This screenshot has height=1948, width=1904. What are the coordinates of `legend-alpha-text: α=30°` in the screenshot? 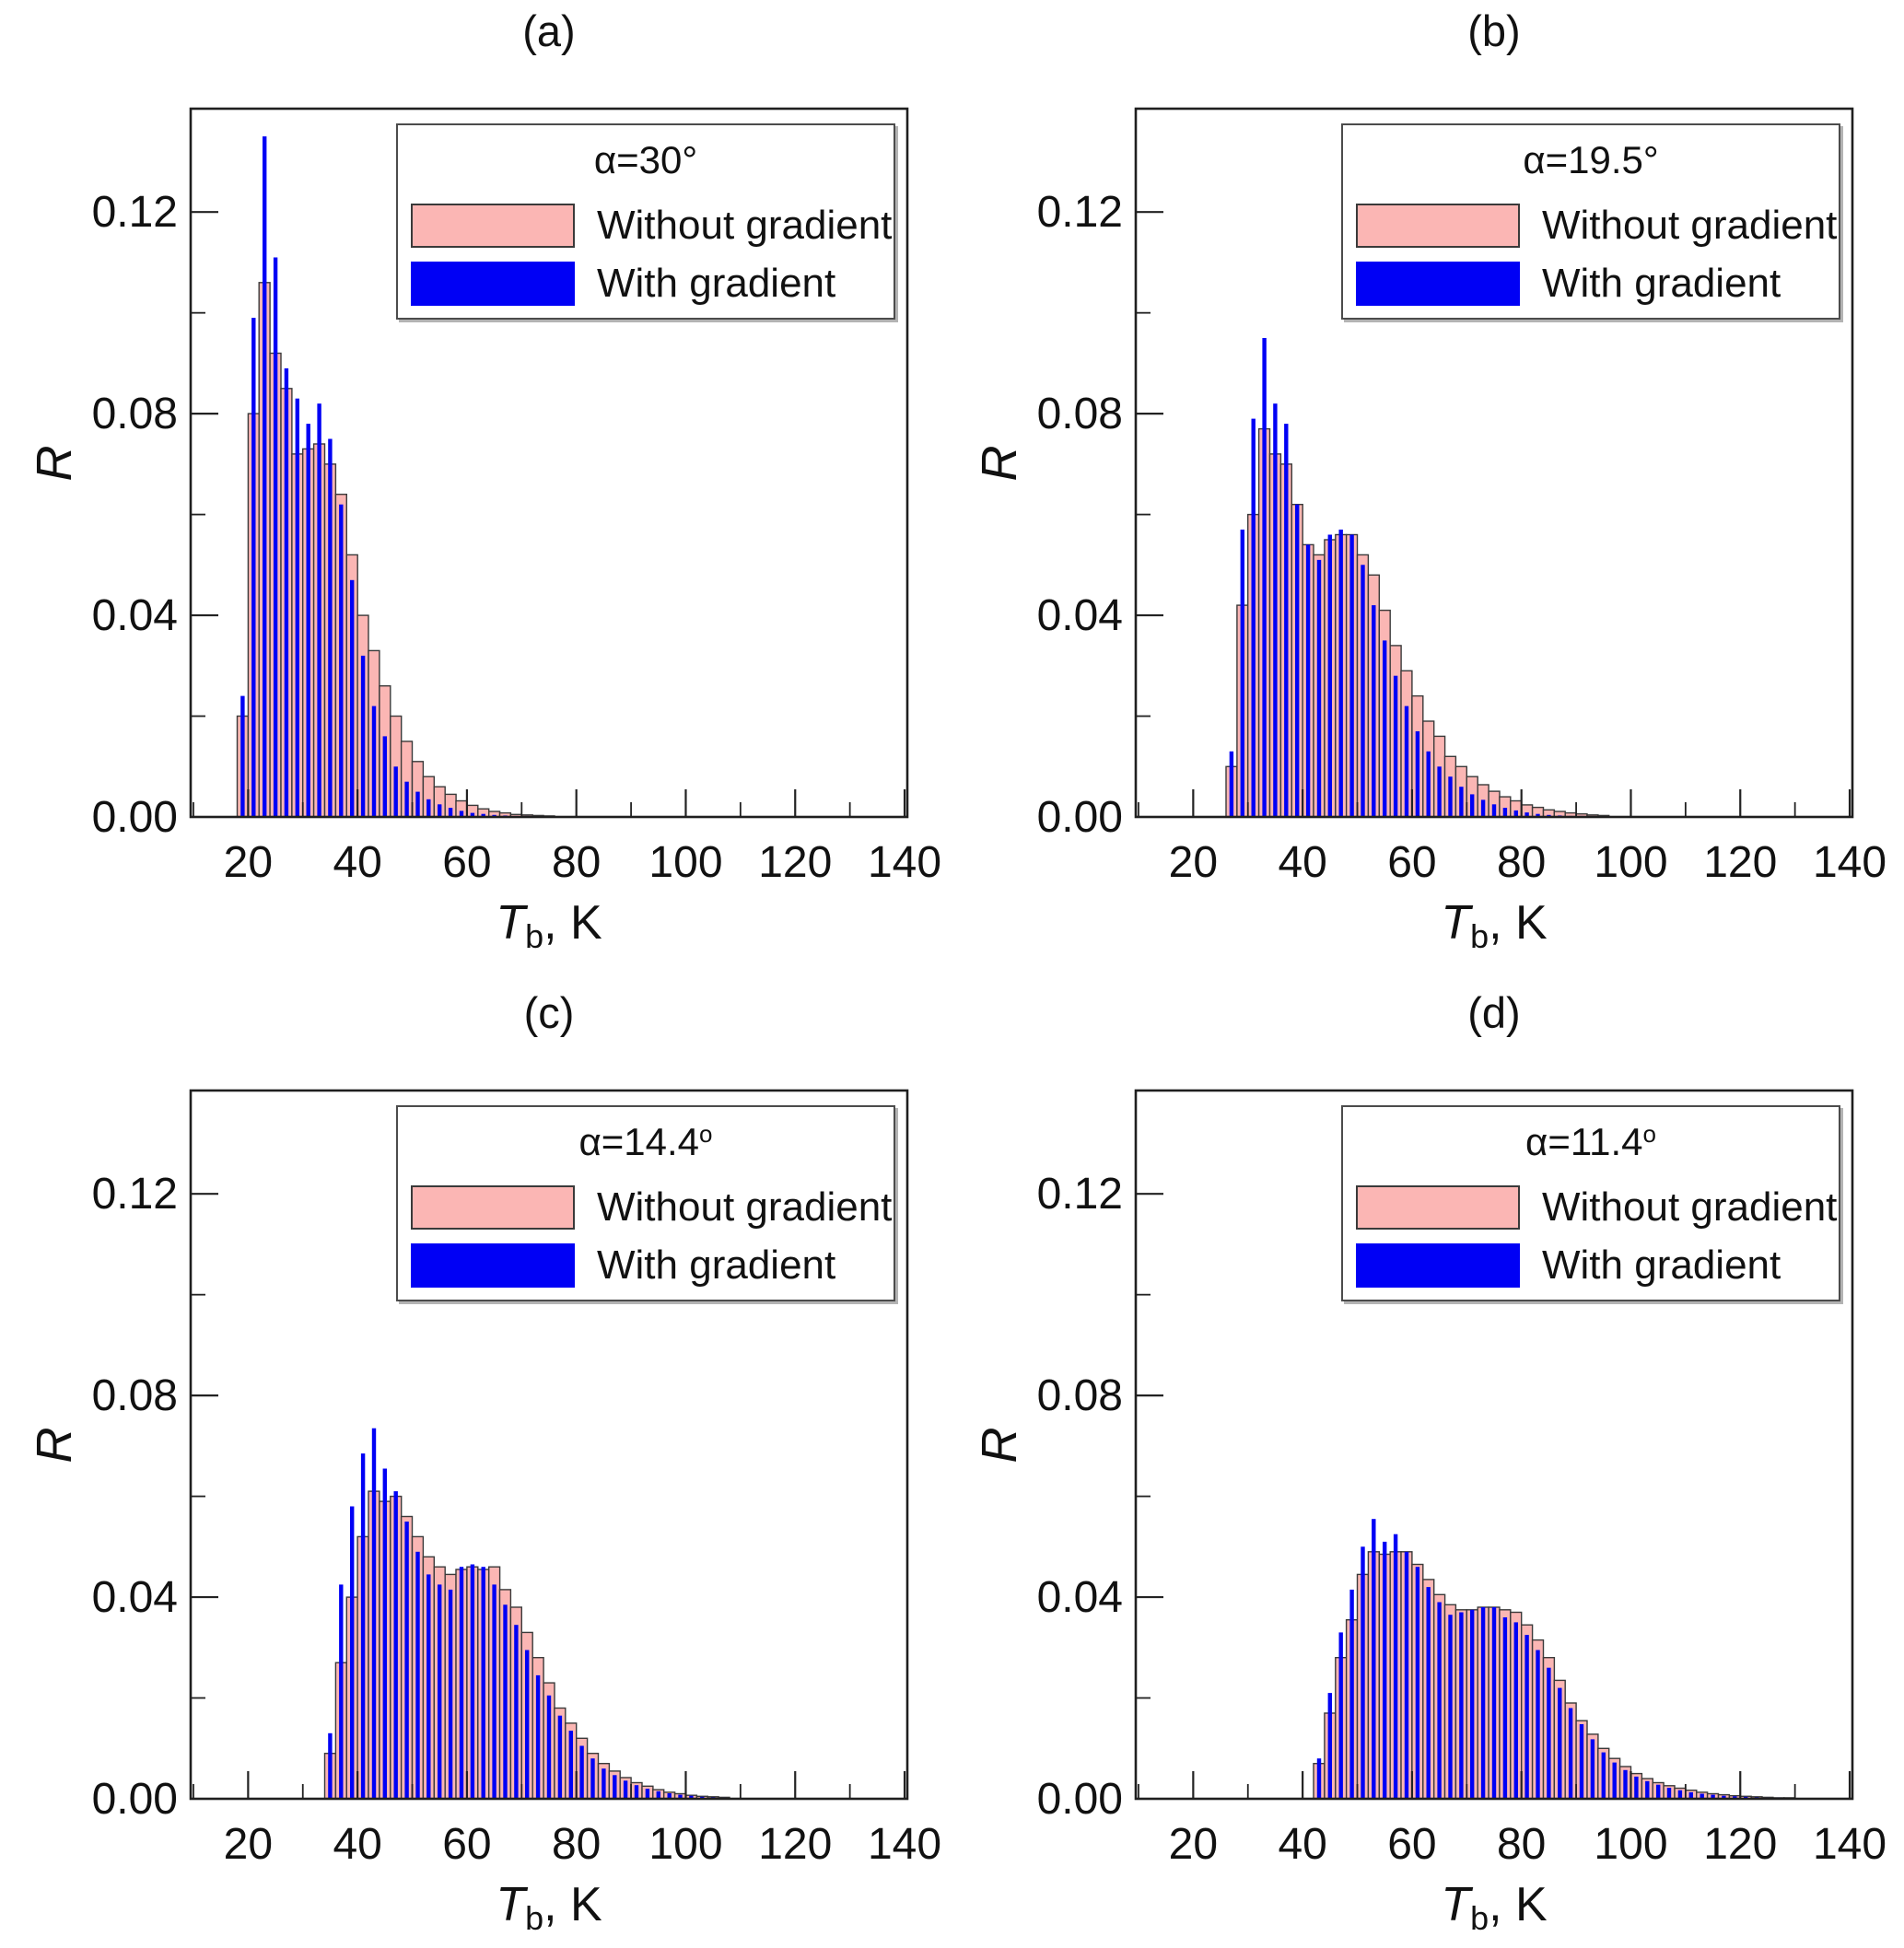 It's located at (645, 159).